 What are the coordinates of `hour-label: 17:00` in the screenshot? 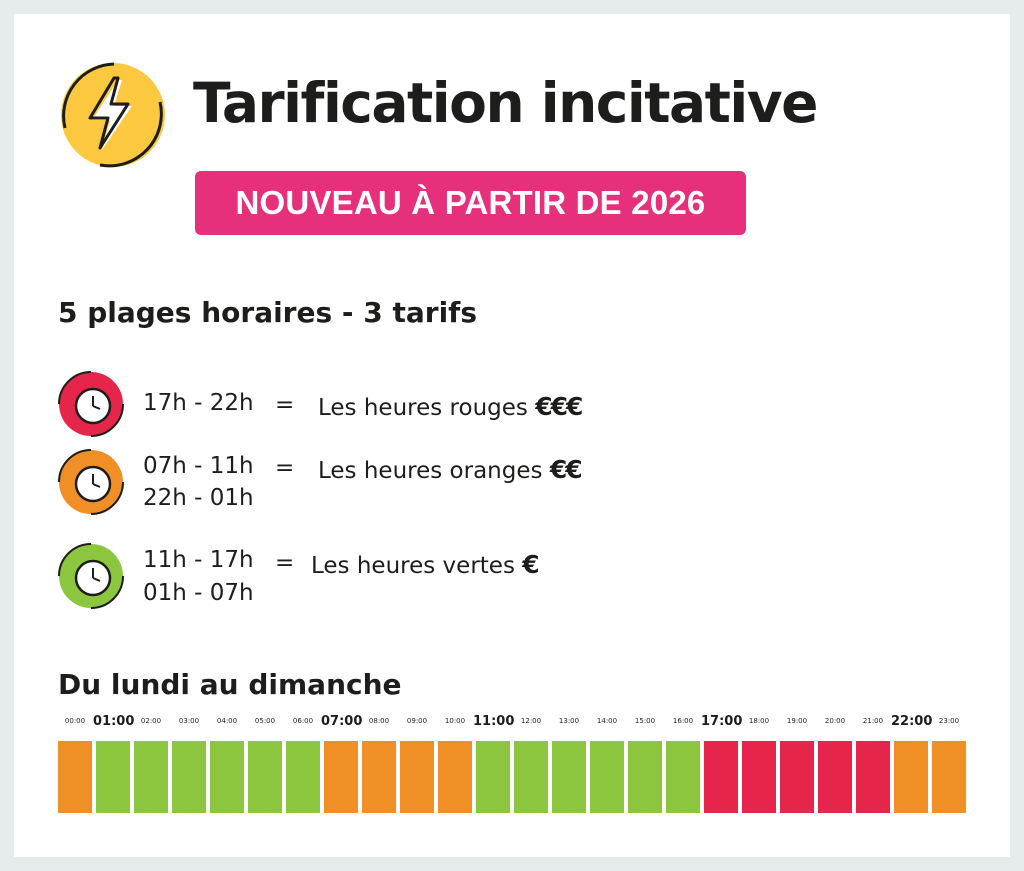 It's located at (722, 721).